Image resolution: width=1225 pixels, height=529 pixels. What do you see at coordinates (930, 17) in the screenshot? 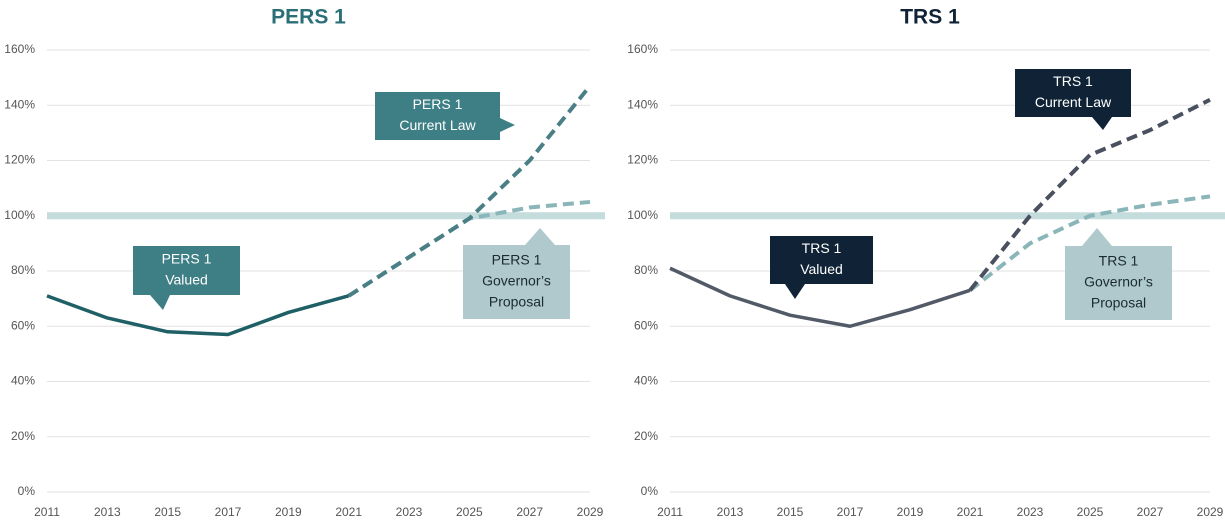
I see `chart-title: TRS 1` at bounding box center [930, 17].